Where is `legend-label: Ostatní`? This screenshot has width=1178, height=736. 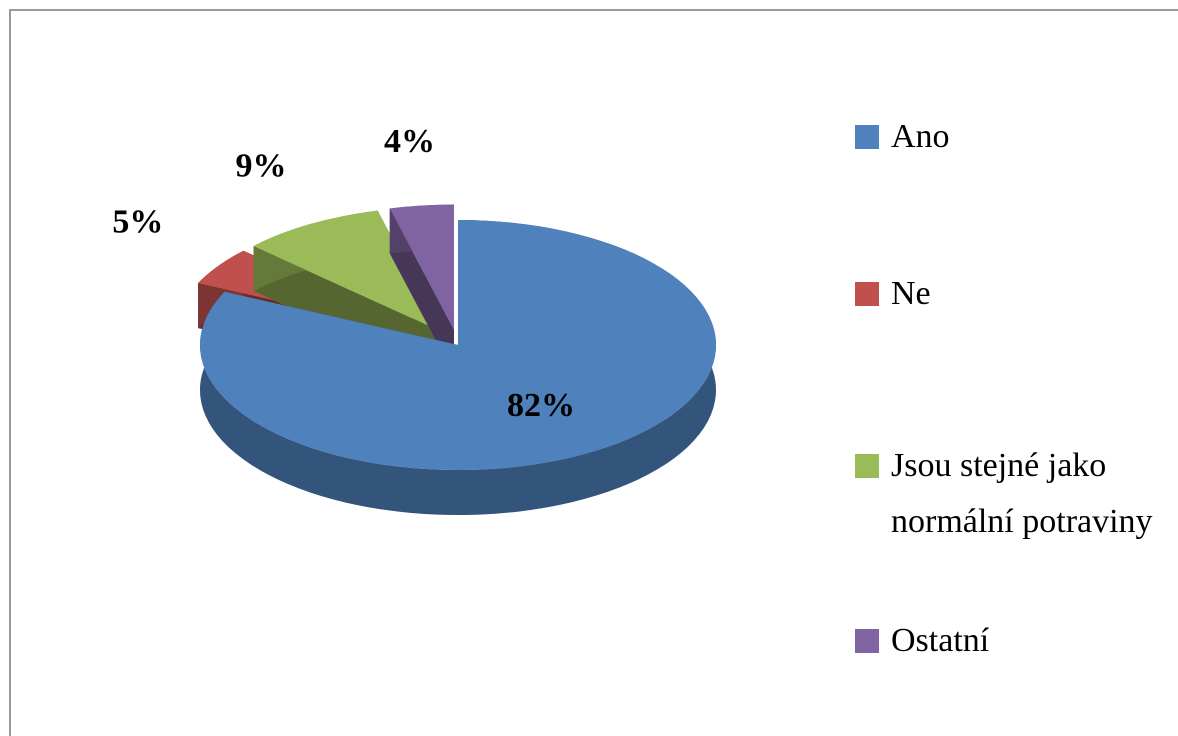
legend-label: Ostatní is located at coordinates (940, 640).